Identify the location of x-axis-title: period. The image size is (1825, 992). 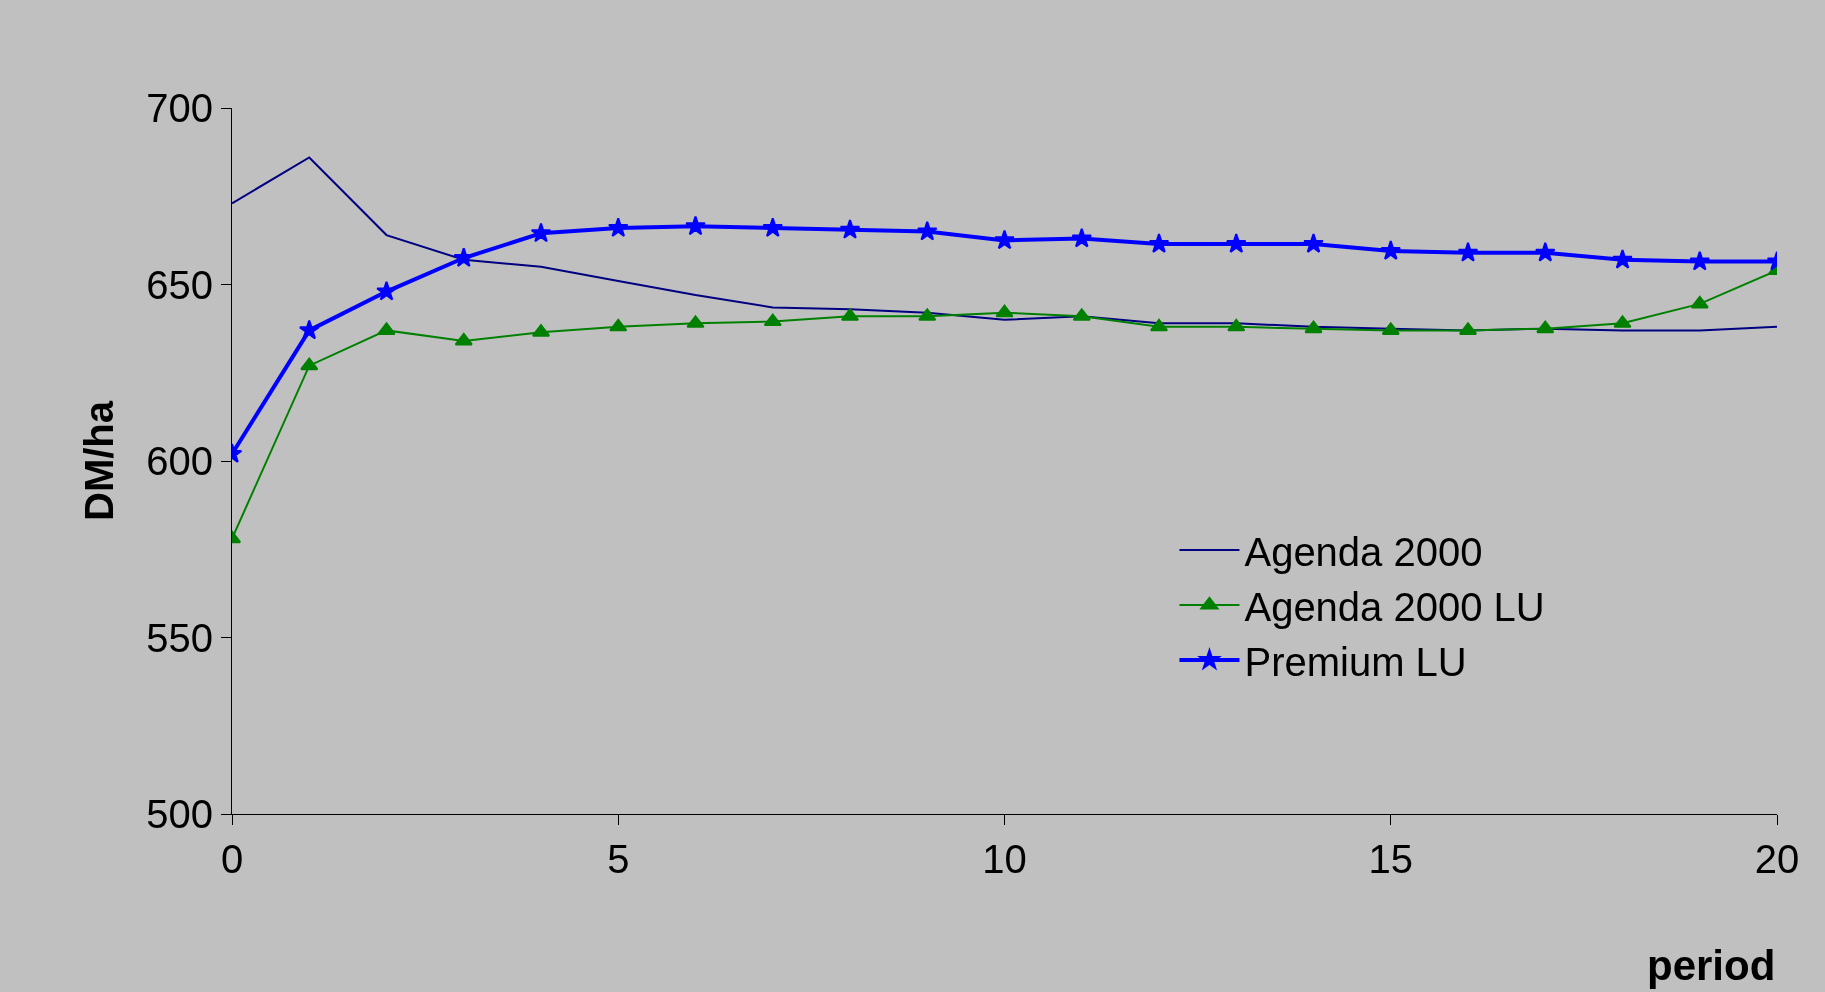
(1711, 965).